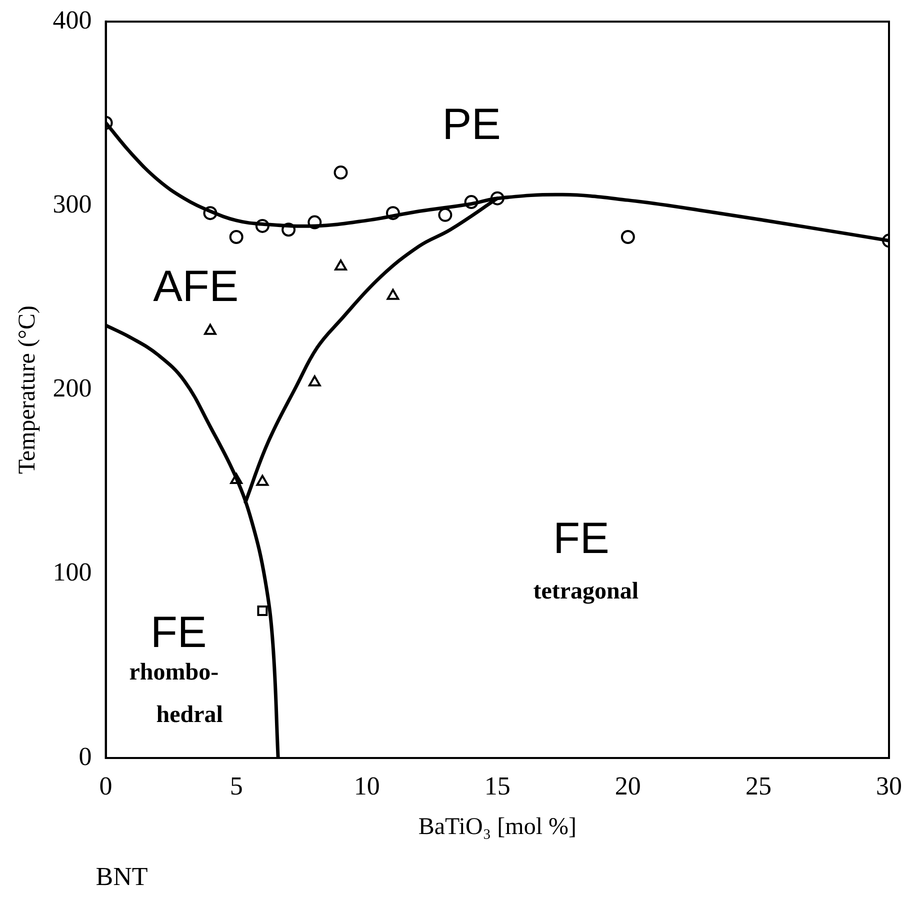 This screenshot has width=911, height=906. What do you see at coordinates (122, 876) in the screenshot?
I see `text: BNT` at bounding box center [122, 876].